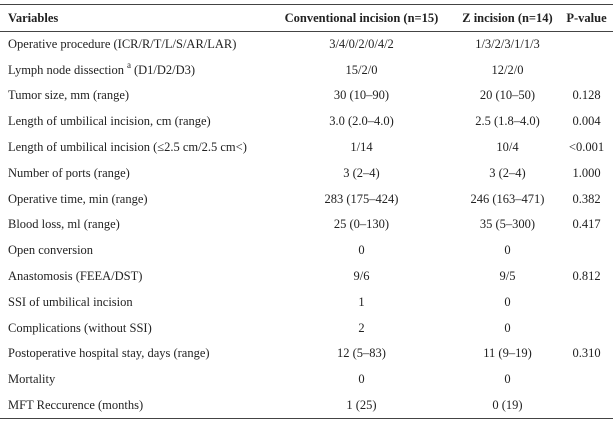 The height and width of the screenshot is (428, 613). Describe the element at coordinates (507, 17) in the screenshot. I see `header-cell: Z incision (n=14)` at that location.